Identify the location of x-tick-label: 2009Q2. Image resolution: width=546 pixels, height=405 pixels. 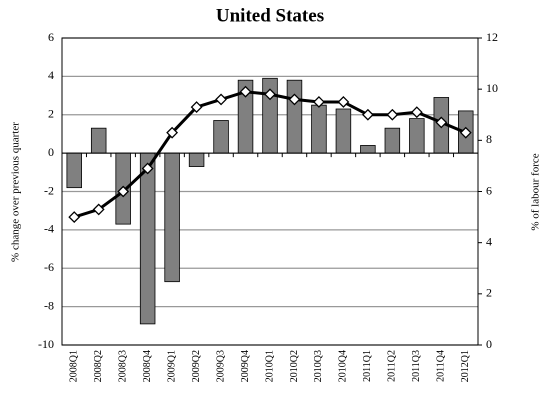
(196, 366).